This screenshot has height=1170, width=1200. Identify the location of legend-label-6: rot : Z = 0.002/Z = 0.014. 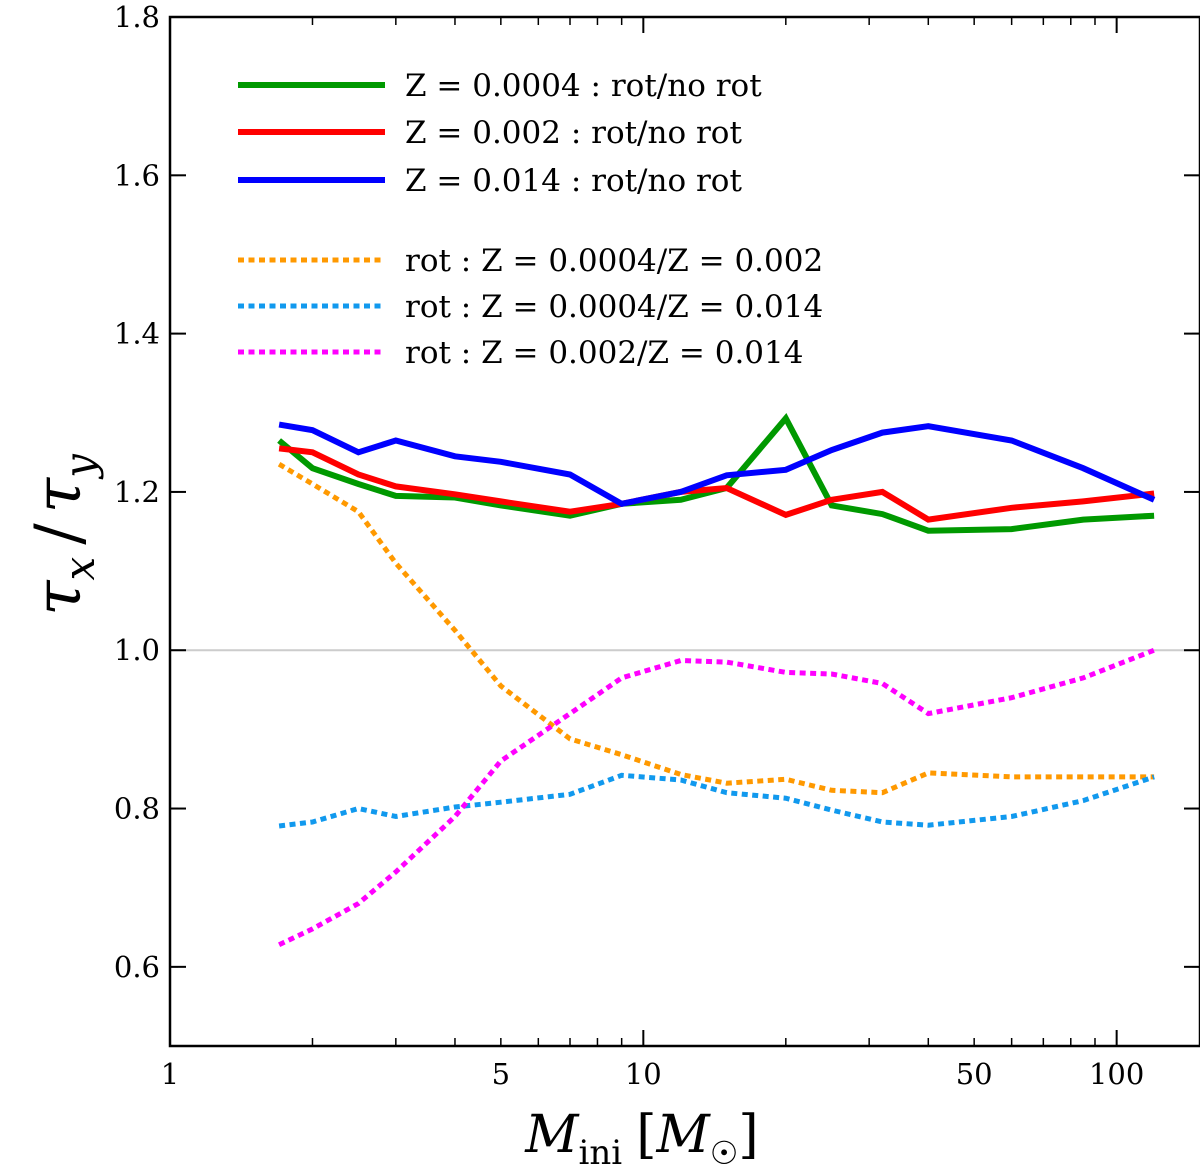
(604, 353).